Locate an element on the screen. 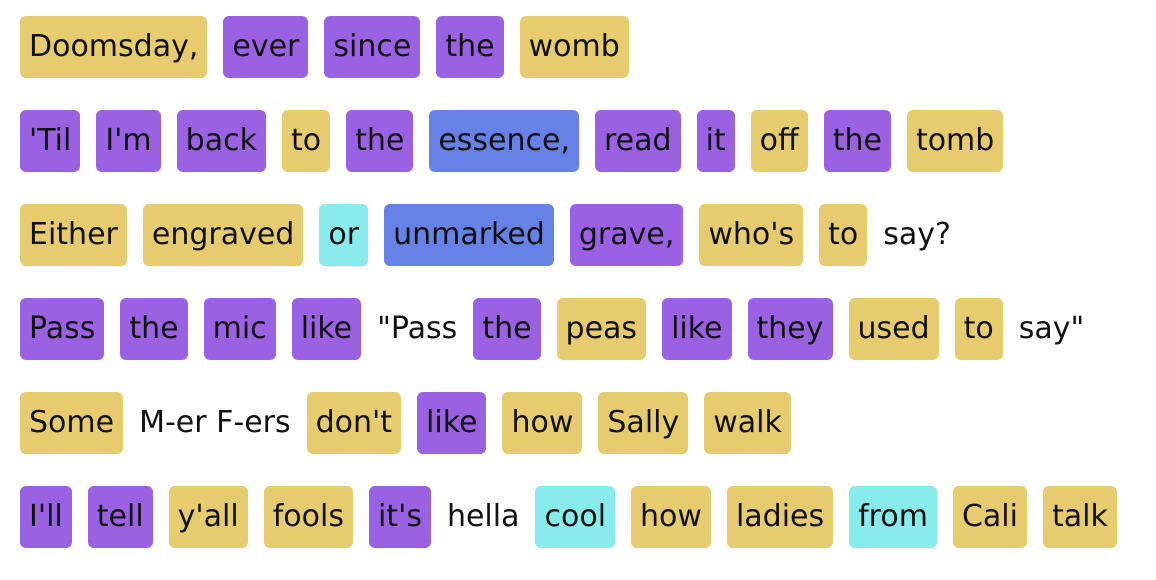 This screenshot has height=580, width=1156. lyric-line: Doomsday, ever since the womb is located at coordinates (588, 47).